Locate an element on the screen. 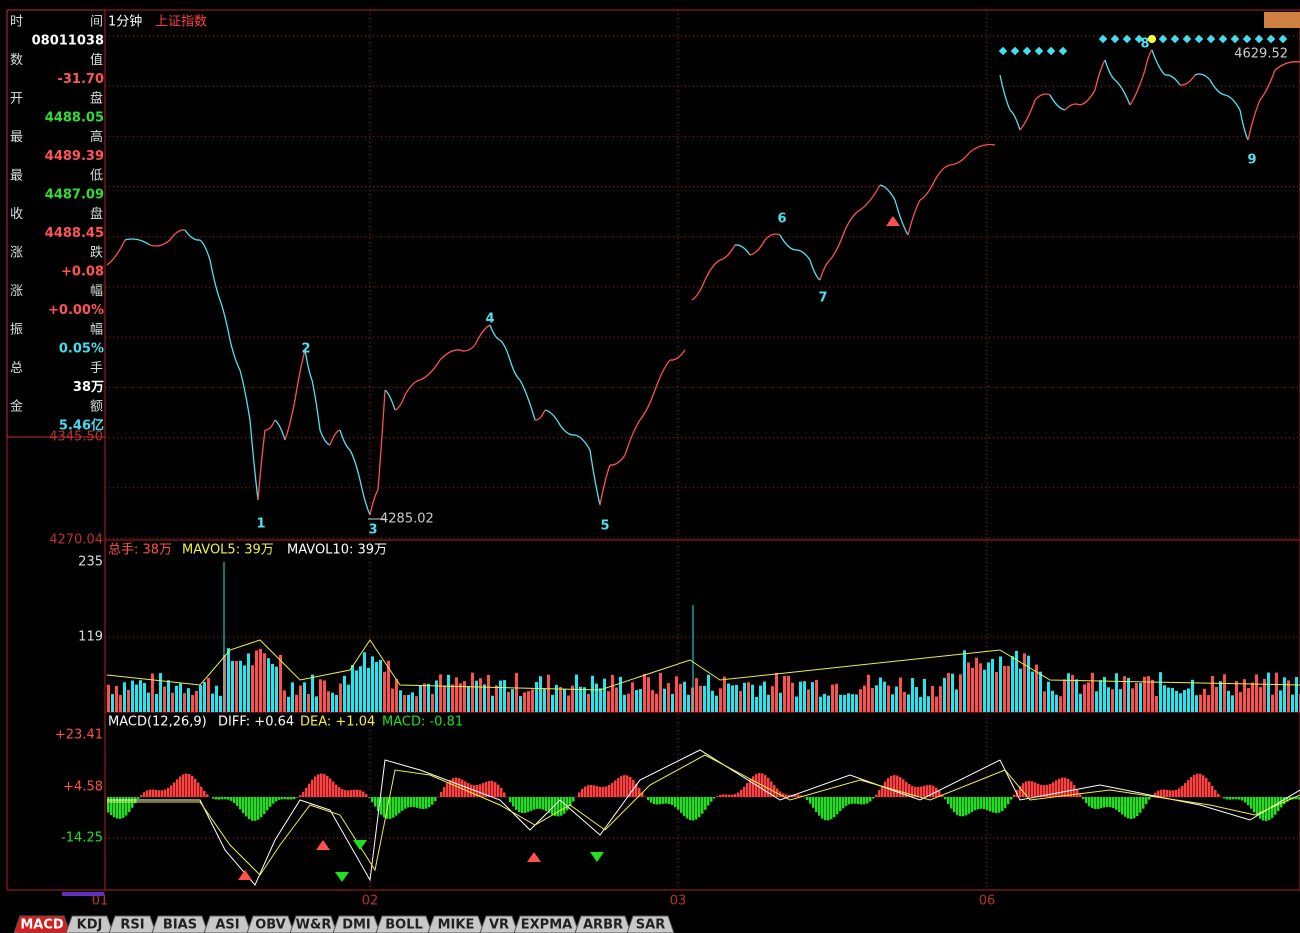  tab-label: BOLL is located at coordinates (404, 925).